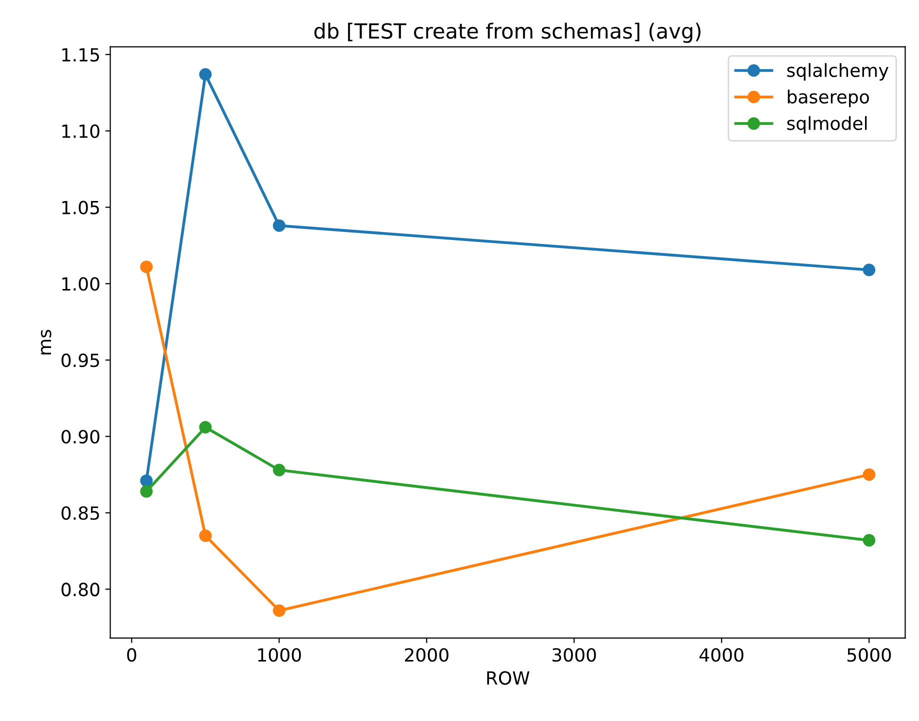 The width and height of the screenshot is (919, 721). I want to click on legend-label: baserepo, so click(828, 99).